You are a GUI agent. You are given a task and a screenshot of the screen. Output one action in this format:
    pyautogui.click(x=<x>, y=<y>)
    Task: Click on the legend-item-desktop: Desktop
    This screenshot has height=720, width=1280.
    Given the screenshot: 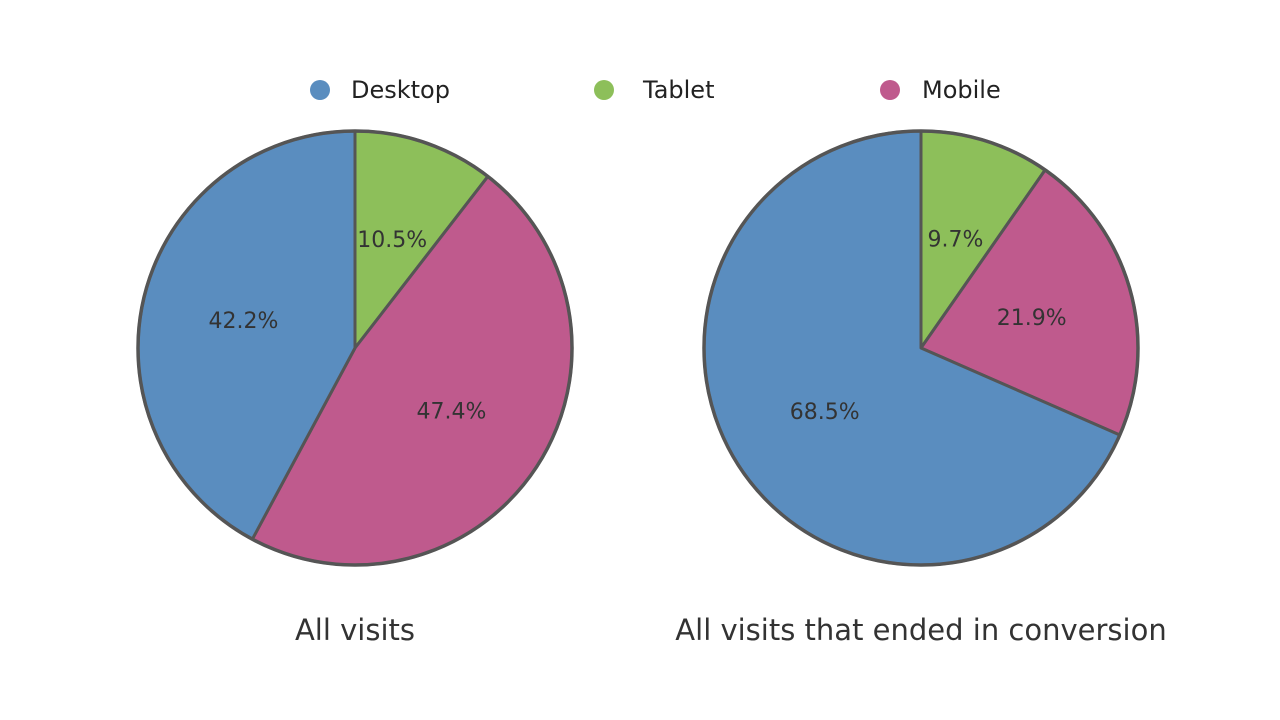 What is the action you would take?
    pyautogui.click(x=380, y=90)
    